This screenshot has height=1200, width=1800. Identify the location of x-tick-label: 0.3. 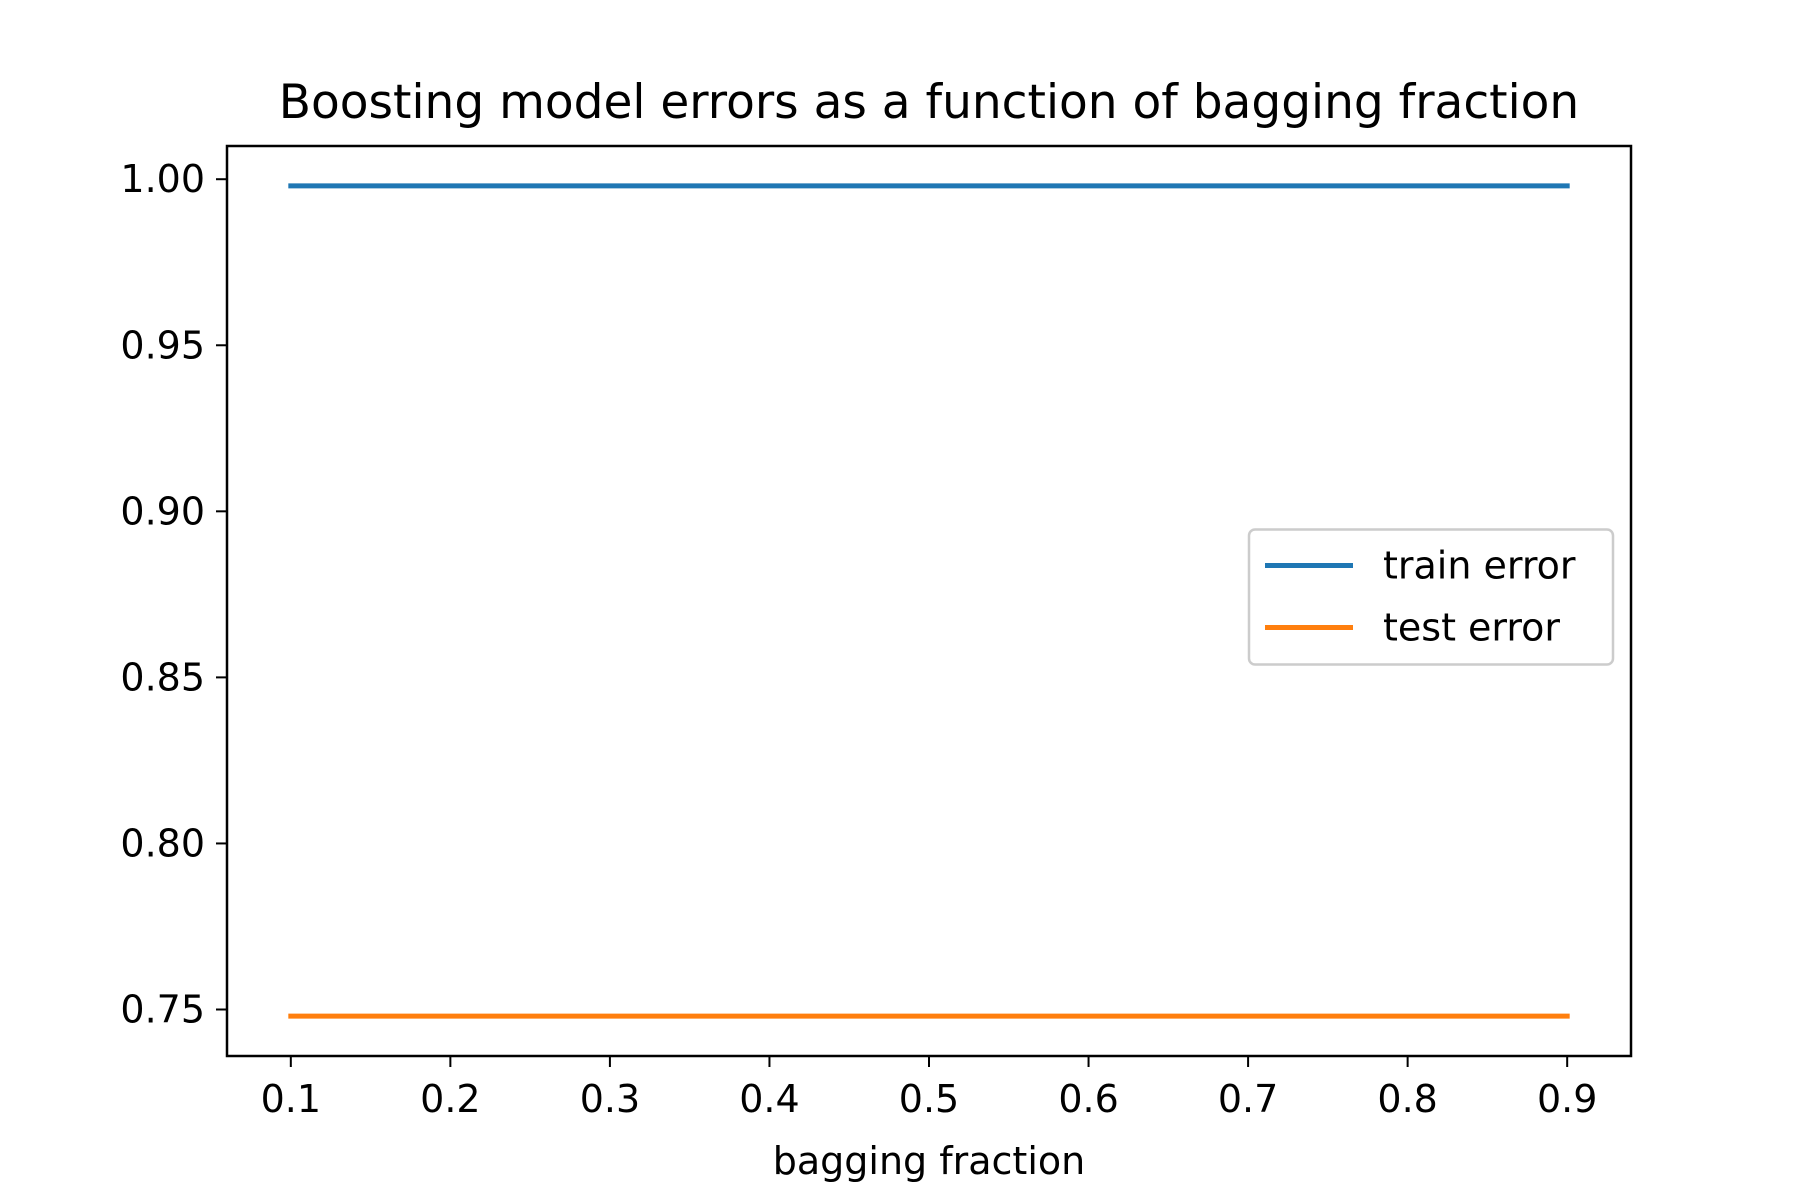
(610, 1099).